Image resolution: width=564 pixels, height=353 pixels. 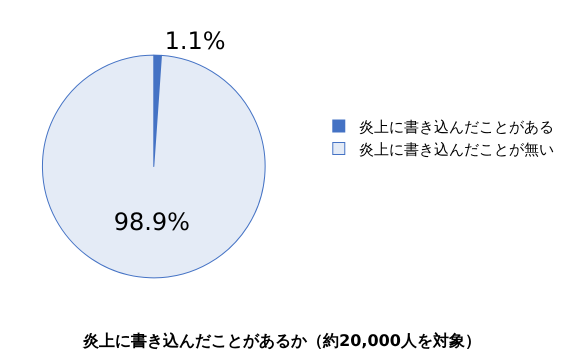 I want to click on data-label: 98.9%, so click(x=152, y=222).